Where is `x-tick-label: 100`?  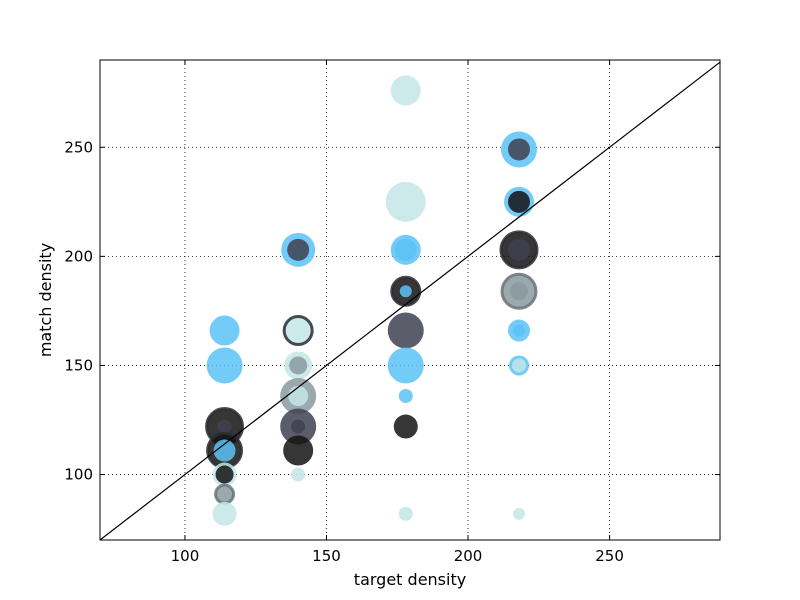 x-tick-label: 100 is located at coordinates (185, 556).